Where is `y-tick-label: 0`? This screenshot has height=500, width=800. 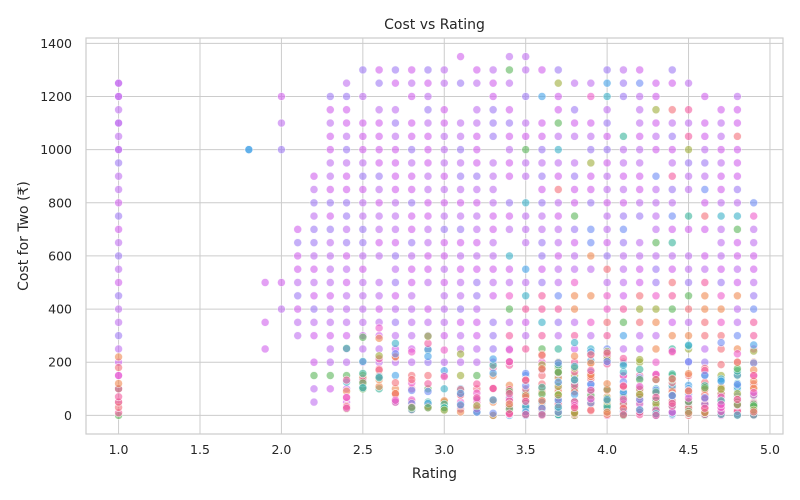
y-tick-label: 0 is located at coordinates (68, 415).